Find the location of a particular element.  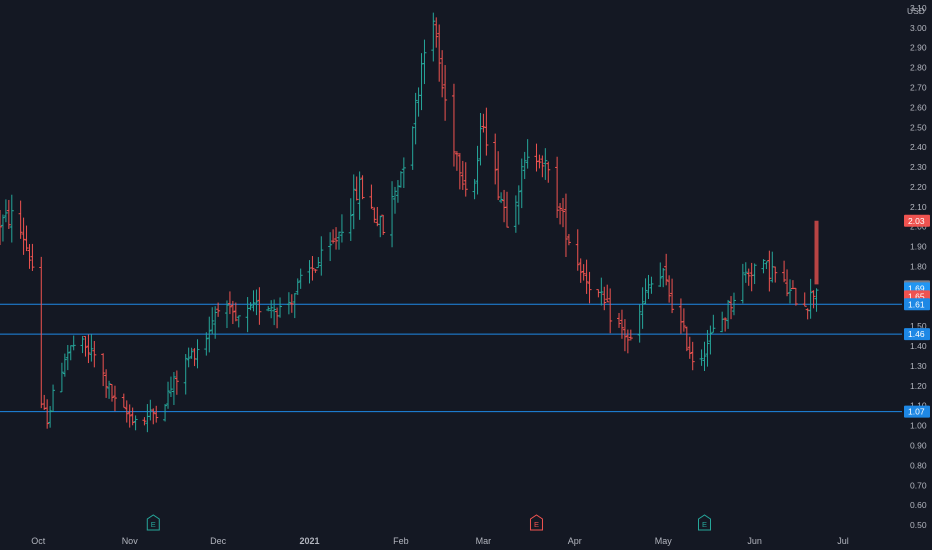

currency-label: USD is located at coordinates (916, 11).